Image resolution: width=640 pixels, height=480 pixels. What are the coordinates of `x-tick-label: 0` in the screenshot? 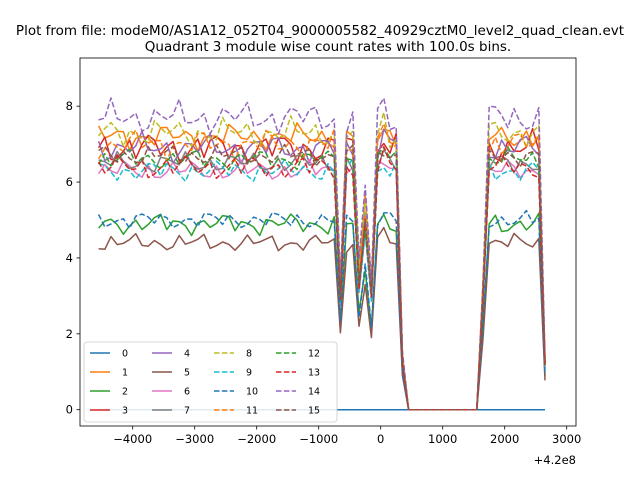 It's located at (380, 439).